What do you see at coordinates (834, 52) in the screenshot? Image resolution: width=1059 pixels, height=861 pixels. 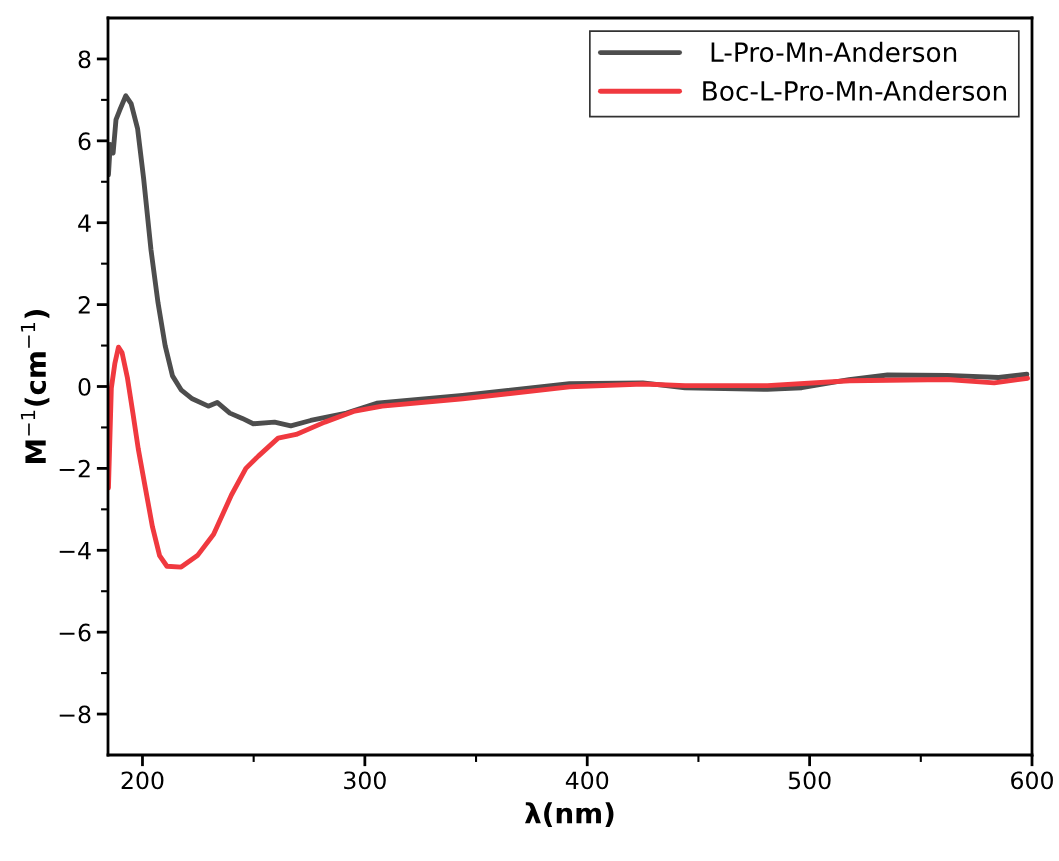 I see `legend-label: L-Pro-Mn-Anderson` at bounding box center [834, 52].